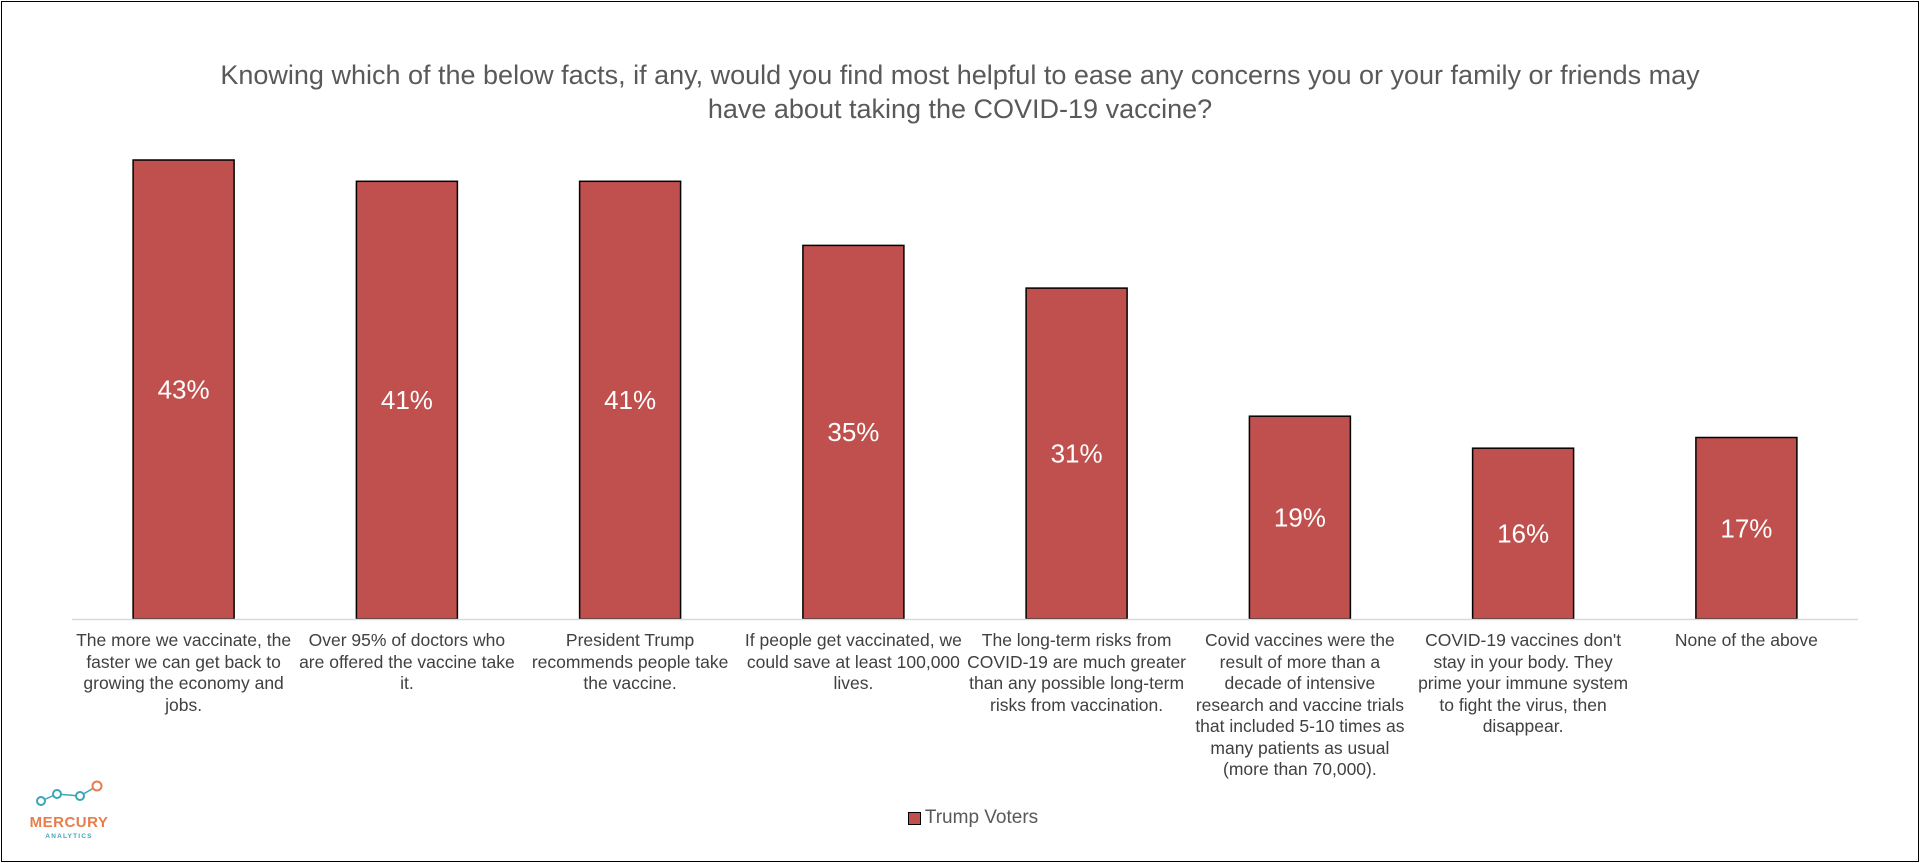 The width and height of the screenshot is (1920, 863). I want to click on data-label: 17%, so click(1746, 528).